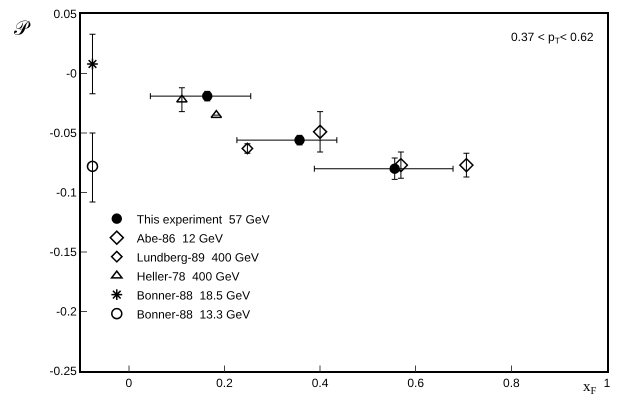 This screenshot has height=401, width=617. Describe the element at coordinates (511, 383) in the screenshot. I see `x-tick-label: 0.8` at that location.